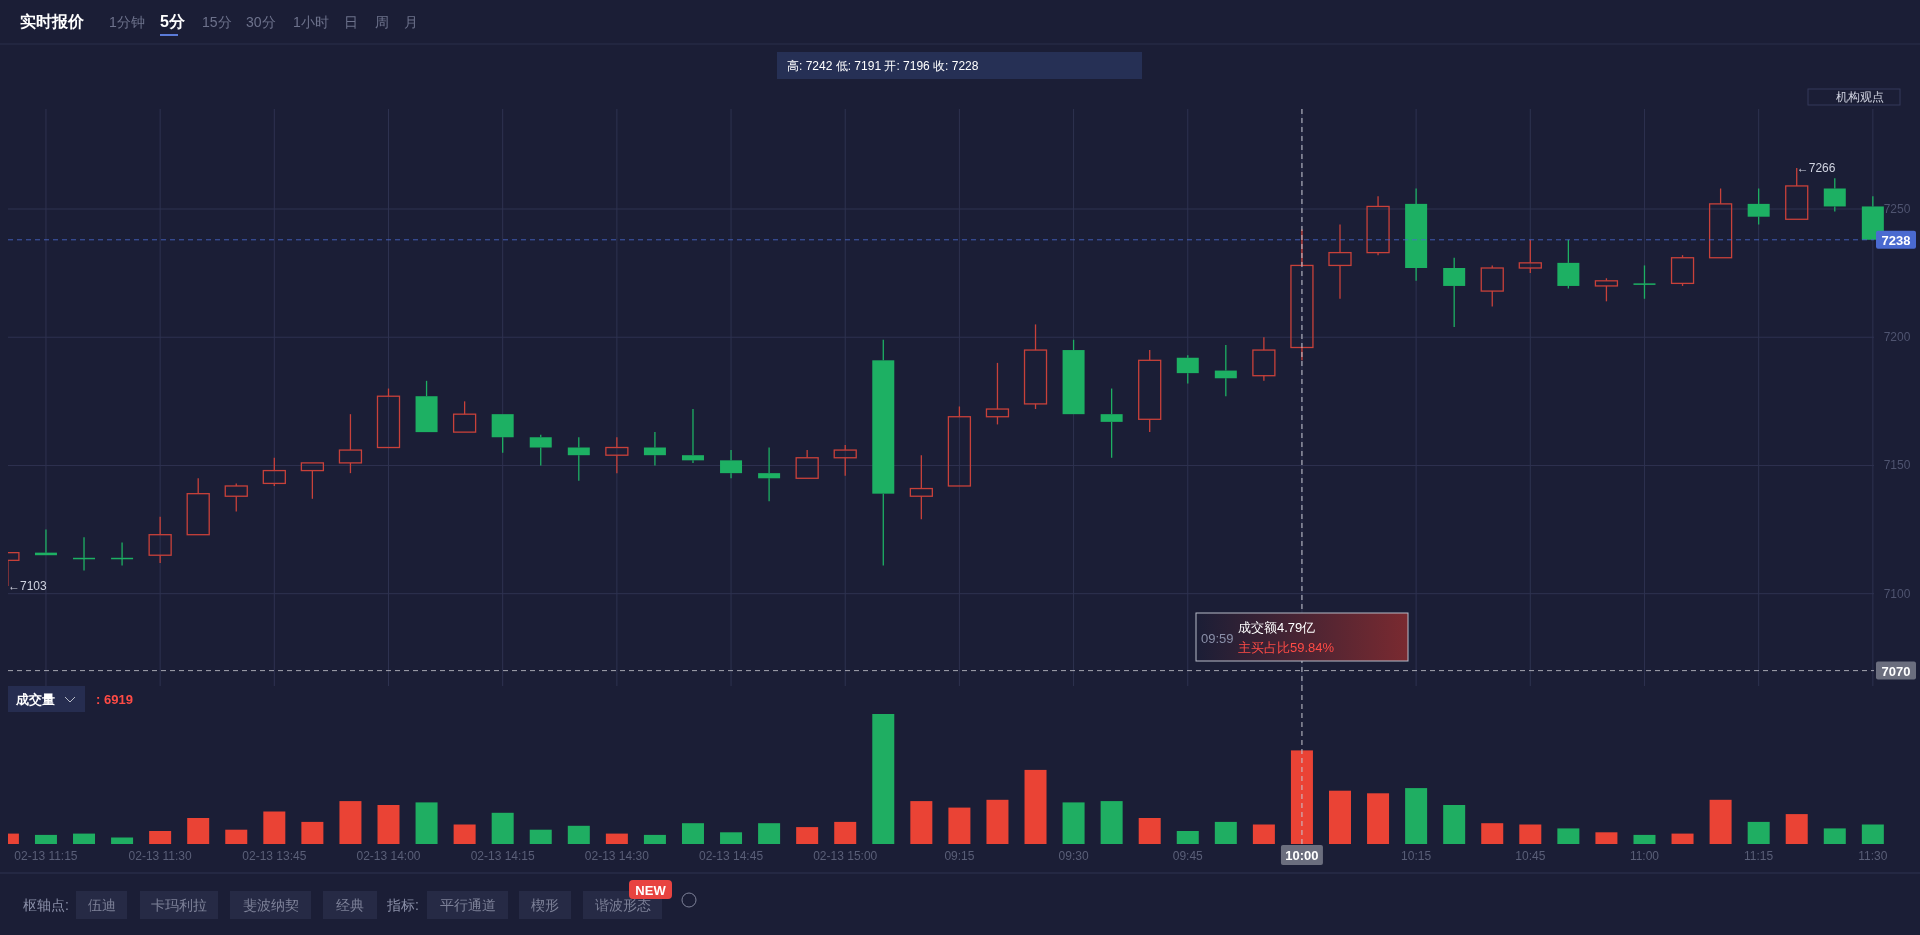 This screenshot has width=1920, height=935. What do you see at coordinates (1816, 167) in the screenshot?
I see `annotation: ←7266` at bounding box center [1816, 167].